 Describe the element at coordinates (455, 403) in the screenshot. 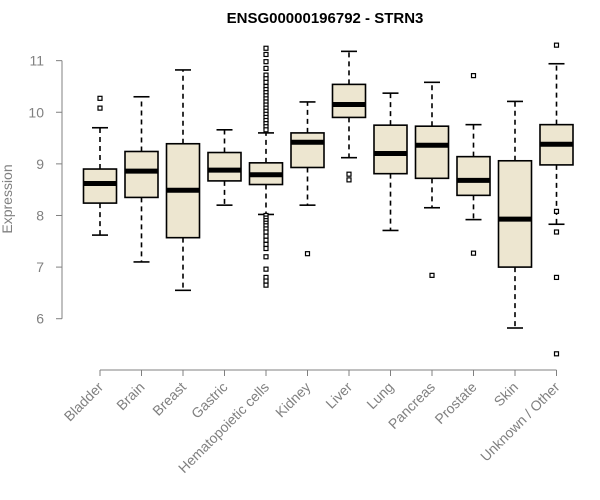

I see `x-tick-label: Prostate` at that location.